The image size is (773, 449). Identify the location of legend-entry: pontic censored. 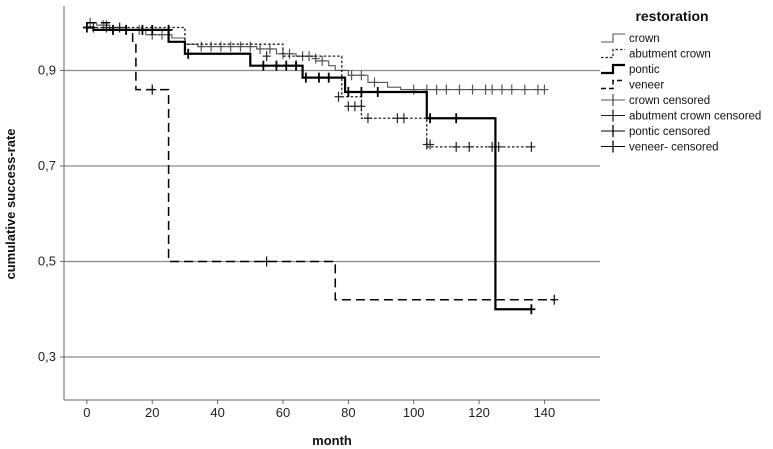
(655, 131).